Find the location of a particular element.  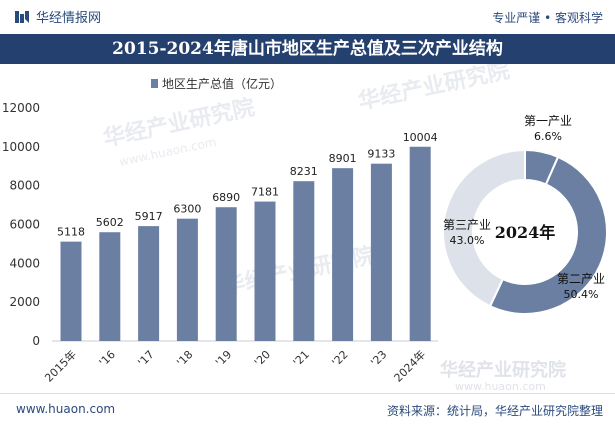

bar-value-label: 5118 is located at coordinates (71, 232).